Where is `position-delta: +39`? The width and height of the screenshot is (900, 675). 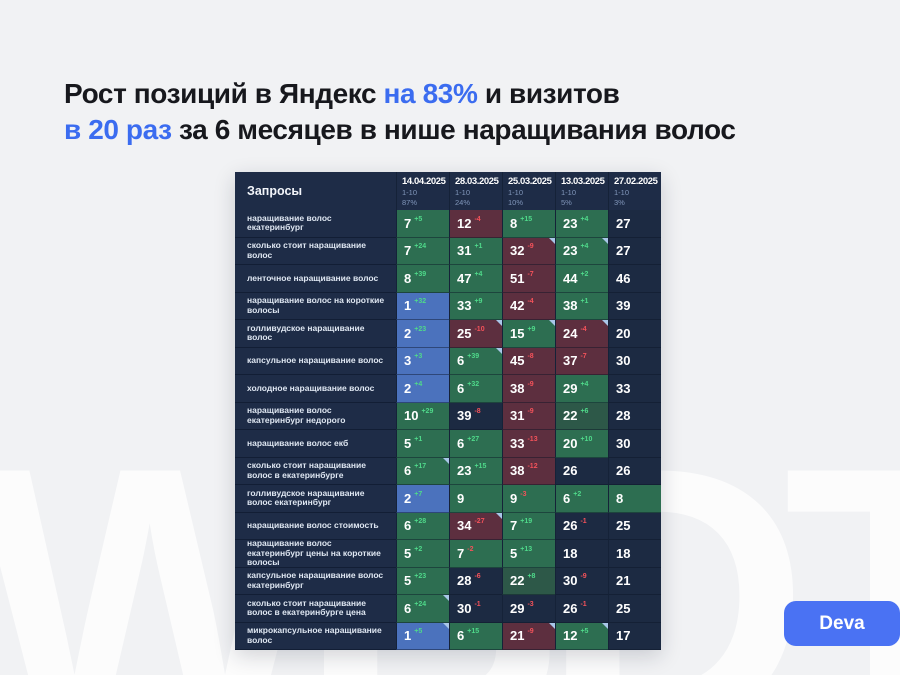
position-delta: +39 is located at coordinates (473, 357).